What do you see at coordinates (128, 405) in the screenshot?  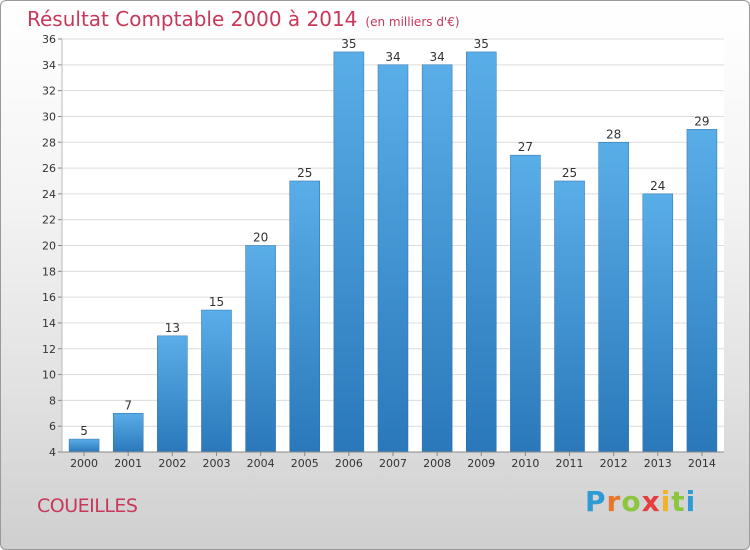 I see `bar-value-label: 7` at bounding box center [128, 405].